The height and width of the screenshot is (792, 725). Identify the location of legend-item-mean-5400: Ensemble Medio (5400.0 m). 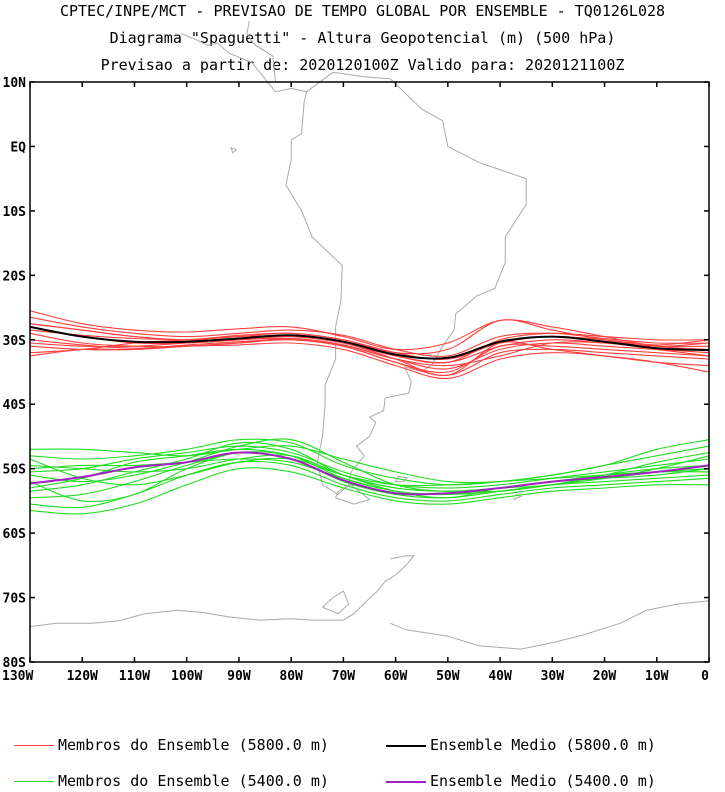
(521, 781).